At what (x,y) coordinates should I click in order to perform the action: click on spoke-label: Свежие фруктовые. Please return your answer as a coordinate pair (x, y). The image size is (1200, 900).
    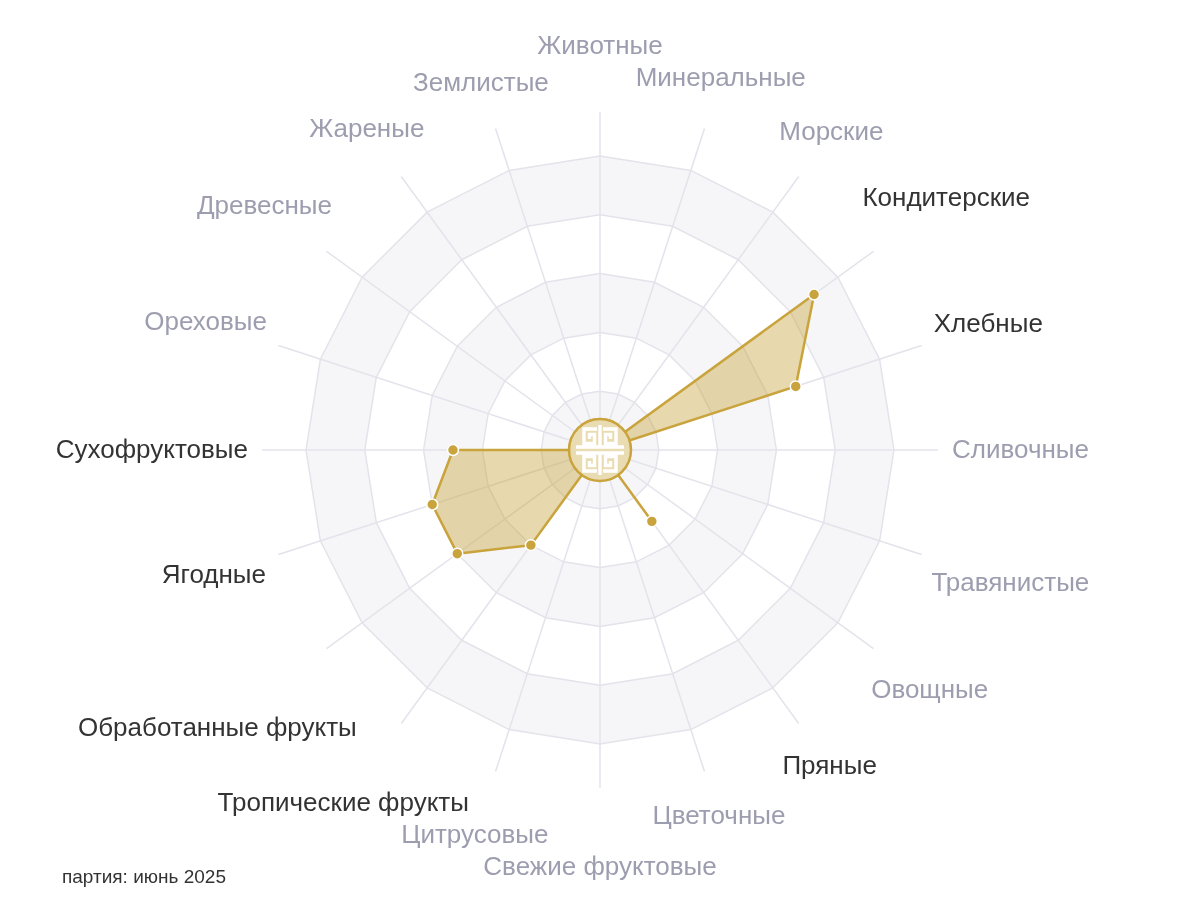
    Looking at the image, I should click on (600, 865).